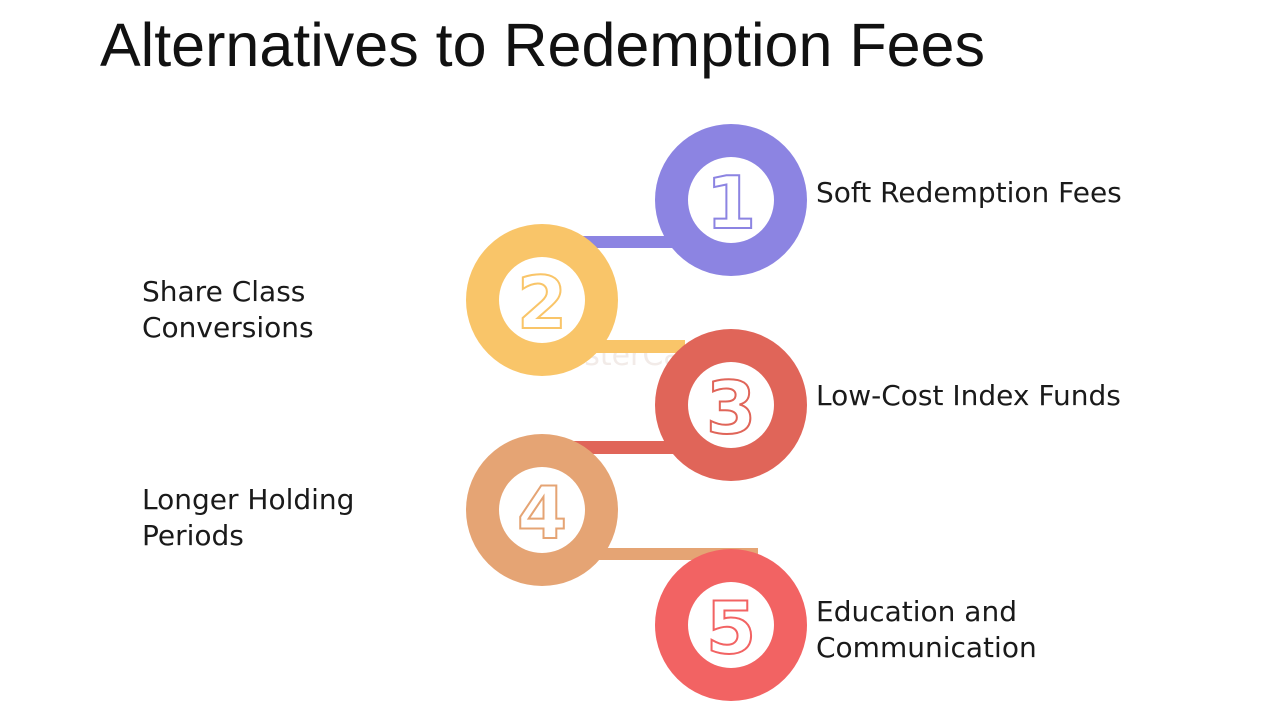  What do you see at coordinates (224, 291) in the screenshot?
I see `step-2-label-line-1: Share Class` at bounding box center [224, 291].